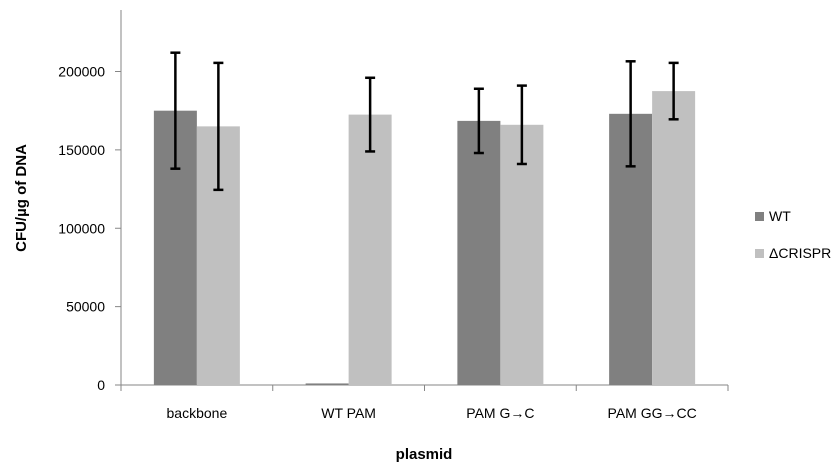 This screenshot has width=833, height=471. What do you see at coordinates (81, 228) in the screenshot?
I see `y-tick-label: 100000` at bounding box center [81, 228].